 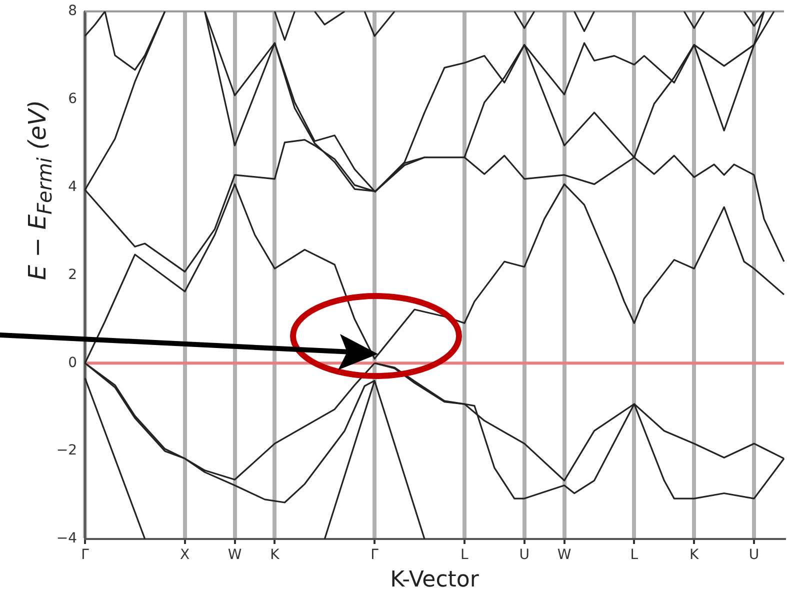 What do you see at coordinates (72, 362) in the screenshot?
I see `y-tick-label: 0` at bounding box center [72, 362].